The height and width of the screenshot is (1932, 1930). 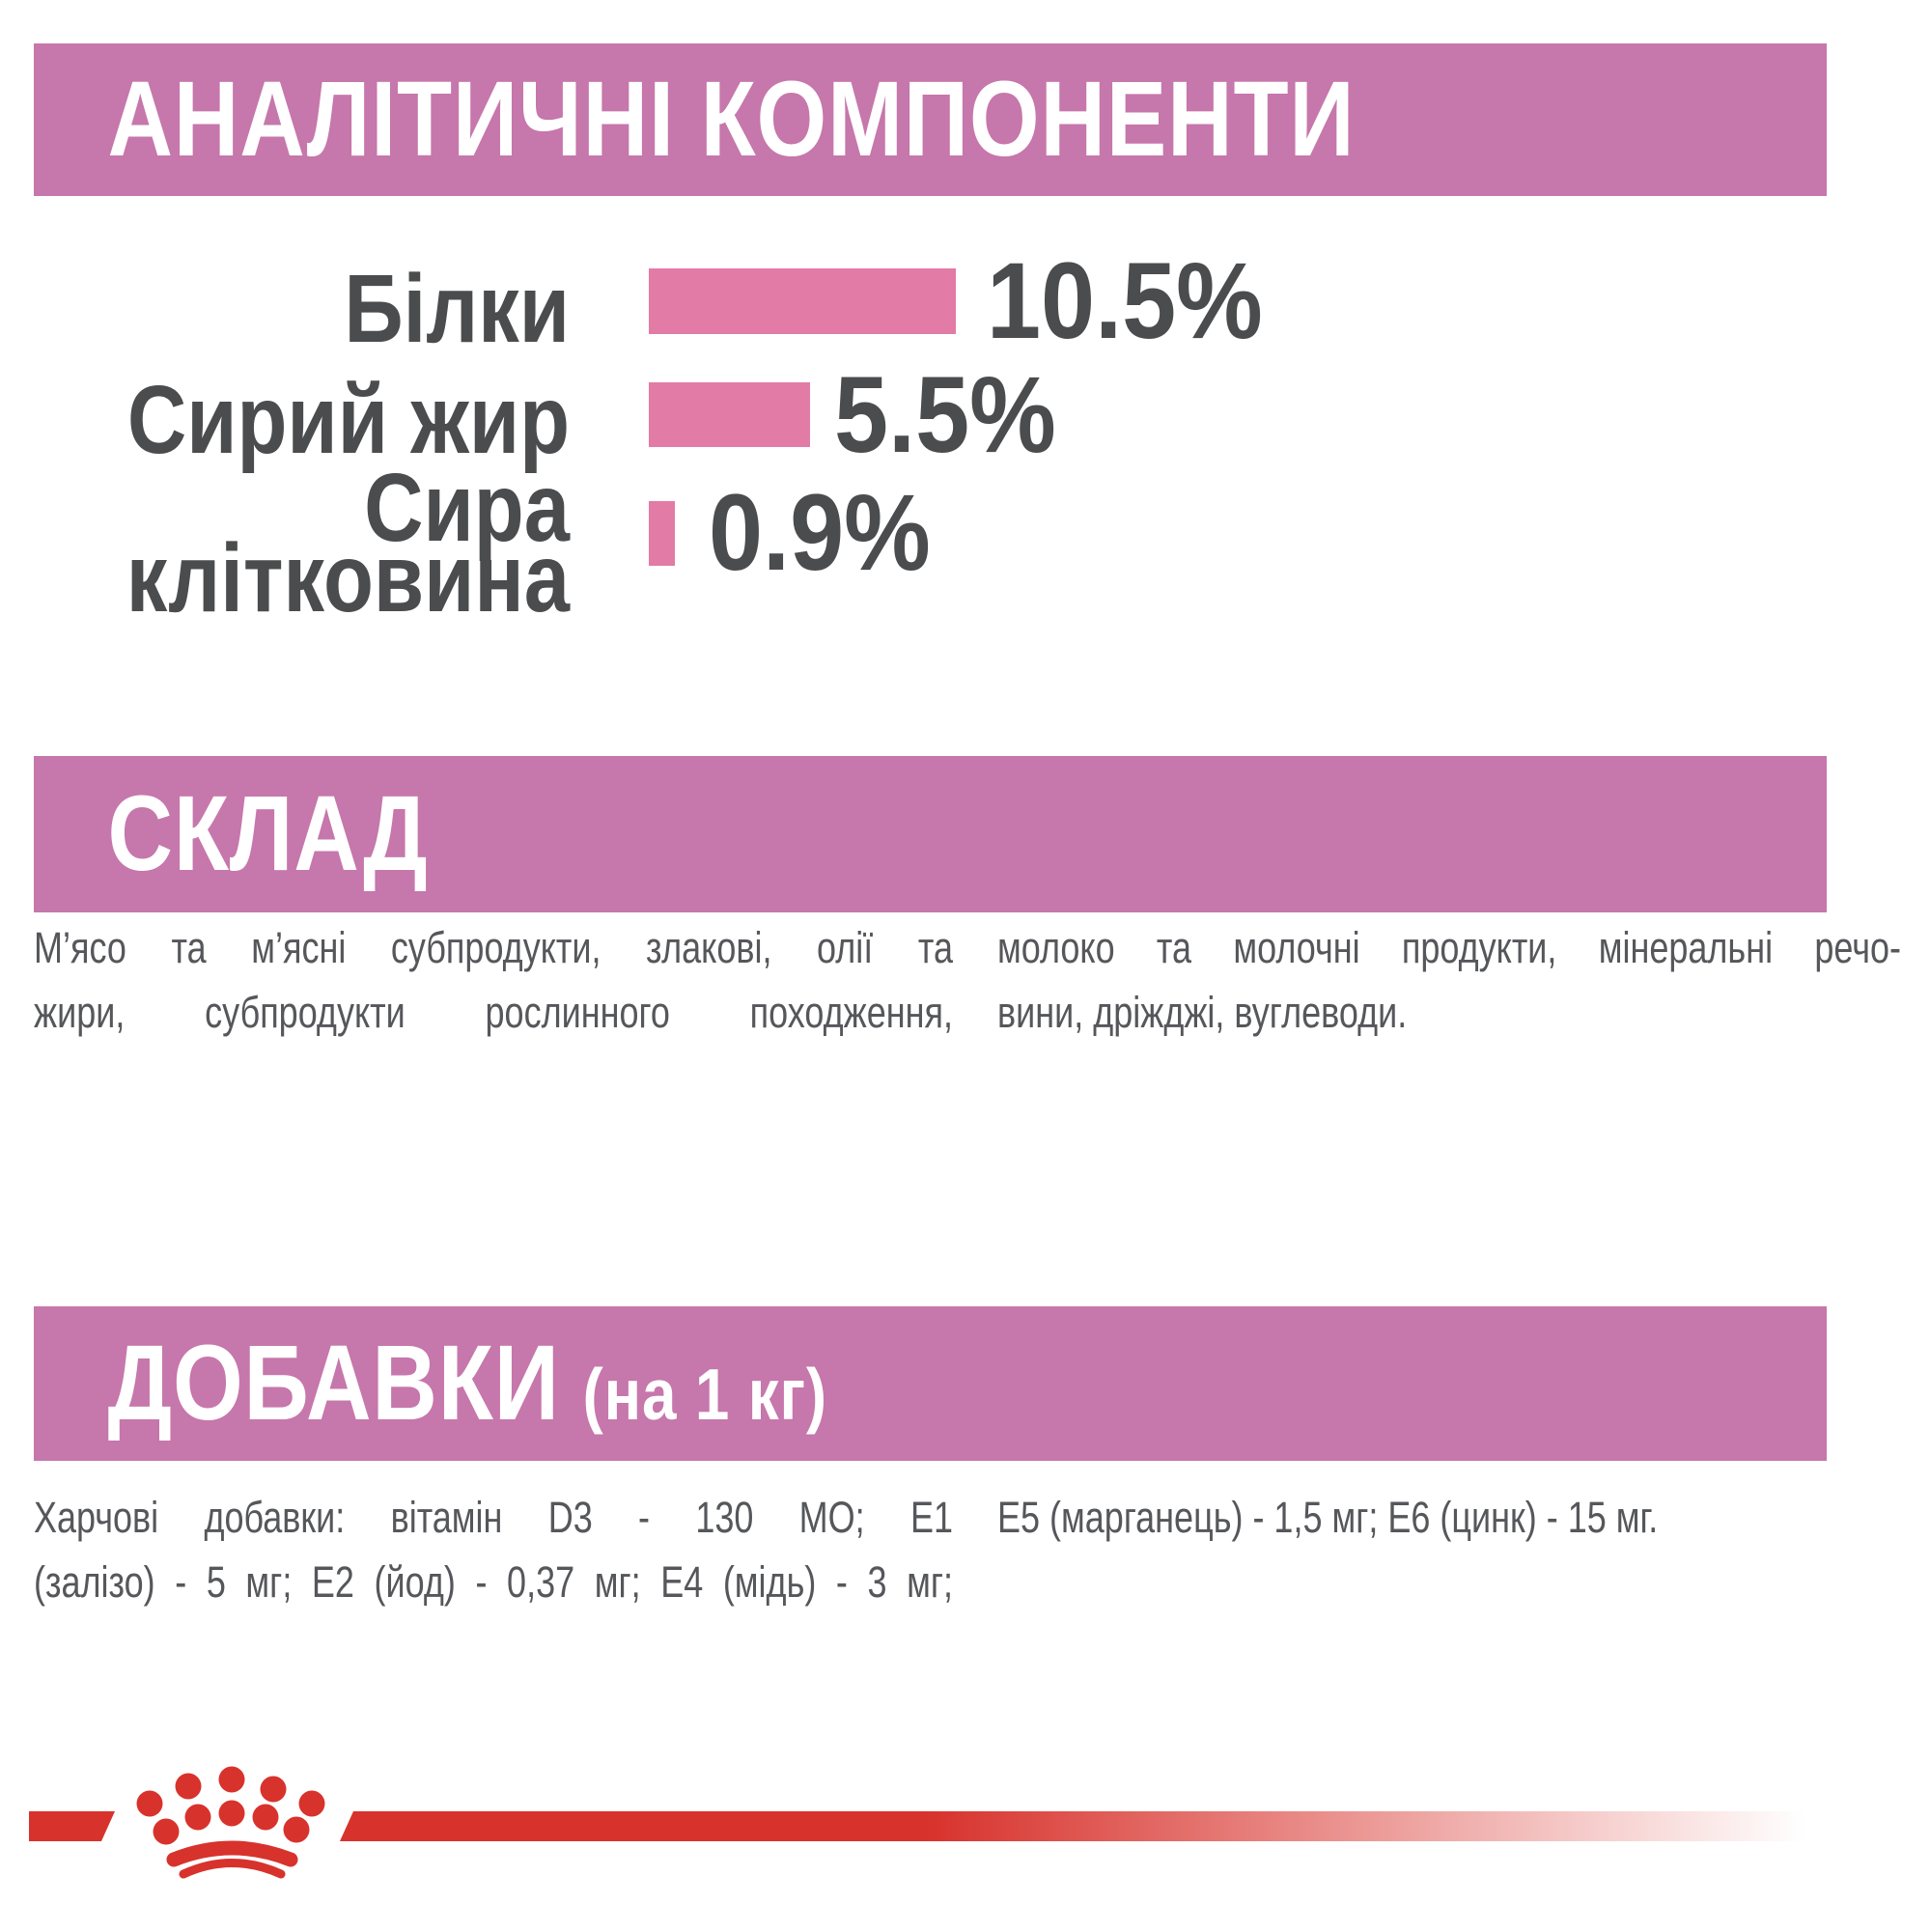 What do you see at coordinates (268, 834) in the screenshot?
I see `composition-title: СКЛАД` at bounding box center [268, 834].